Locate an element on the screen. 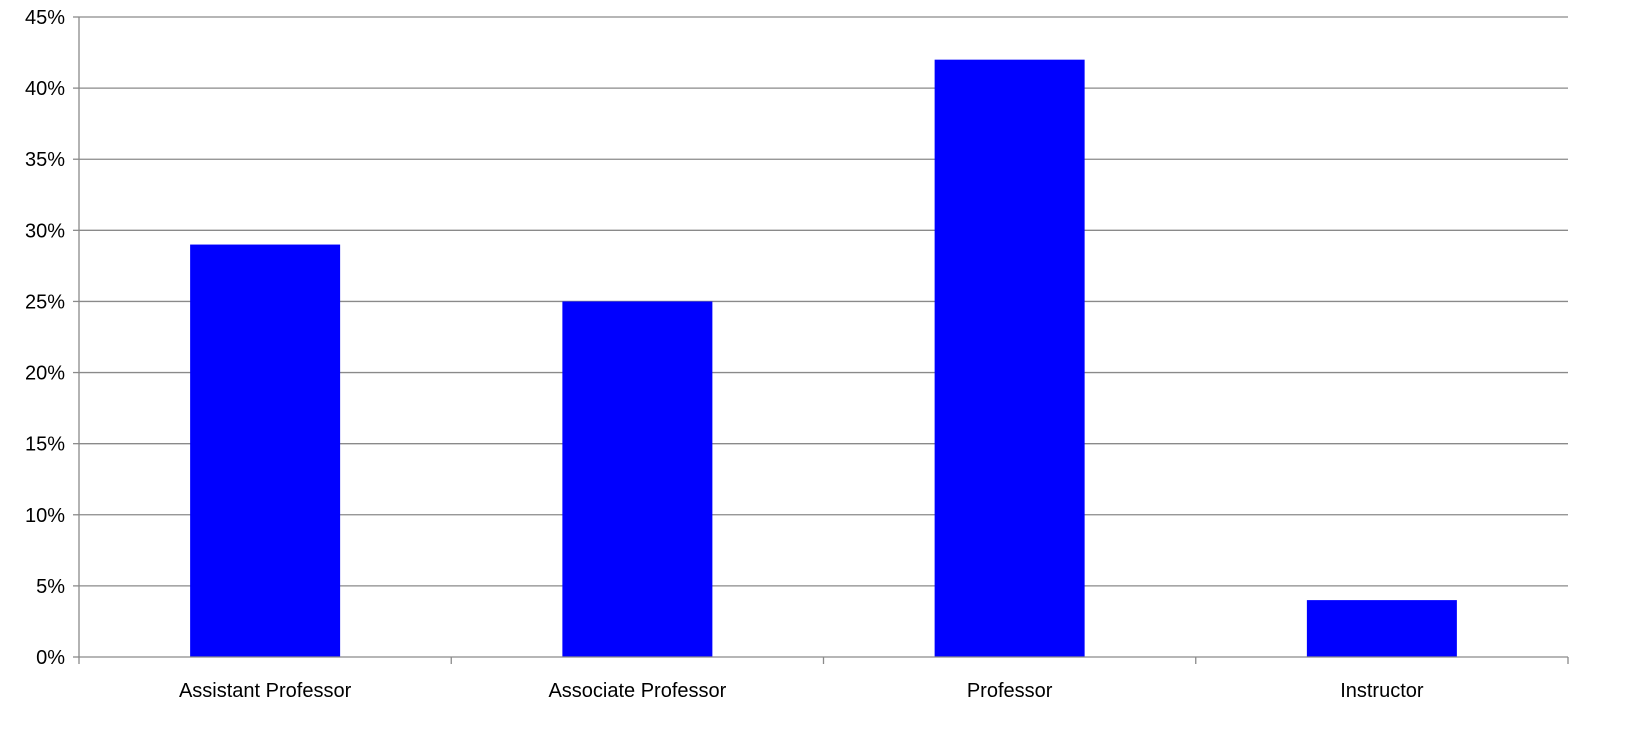 The image size is (1646, 737). y-tick-label: 5% is located at coordinates (50, 587).